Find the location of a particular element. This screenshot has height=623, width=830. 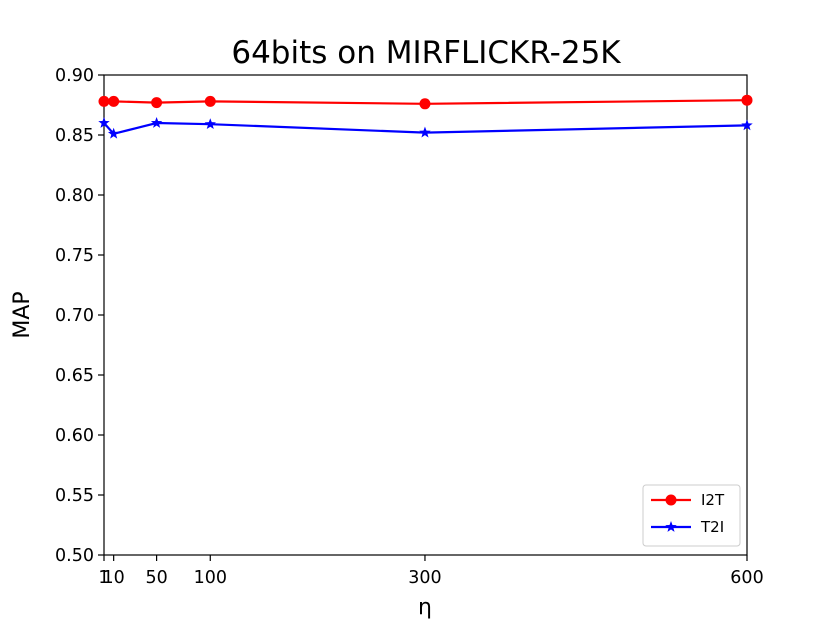

legend-marker-t2i is located at coordinates (671, 526).